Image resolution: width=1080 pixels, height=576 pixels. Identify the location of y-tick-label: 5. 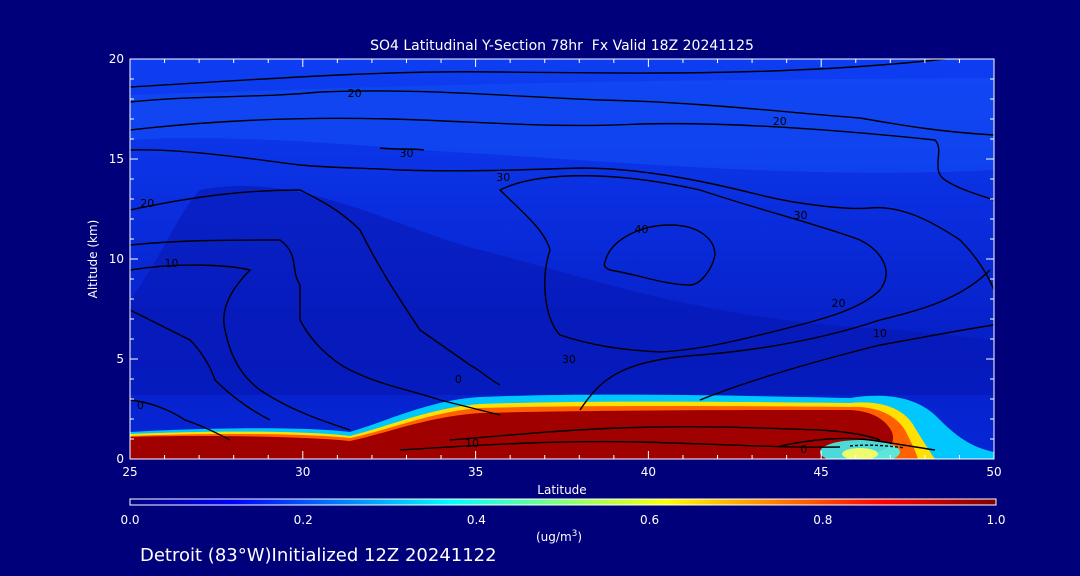
(120, 359).